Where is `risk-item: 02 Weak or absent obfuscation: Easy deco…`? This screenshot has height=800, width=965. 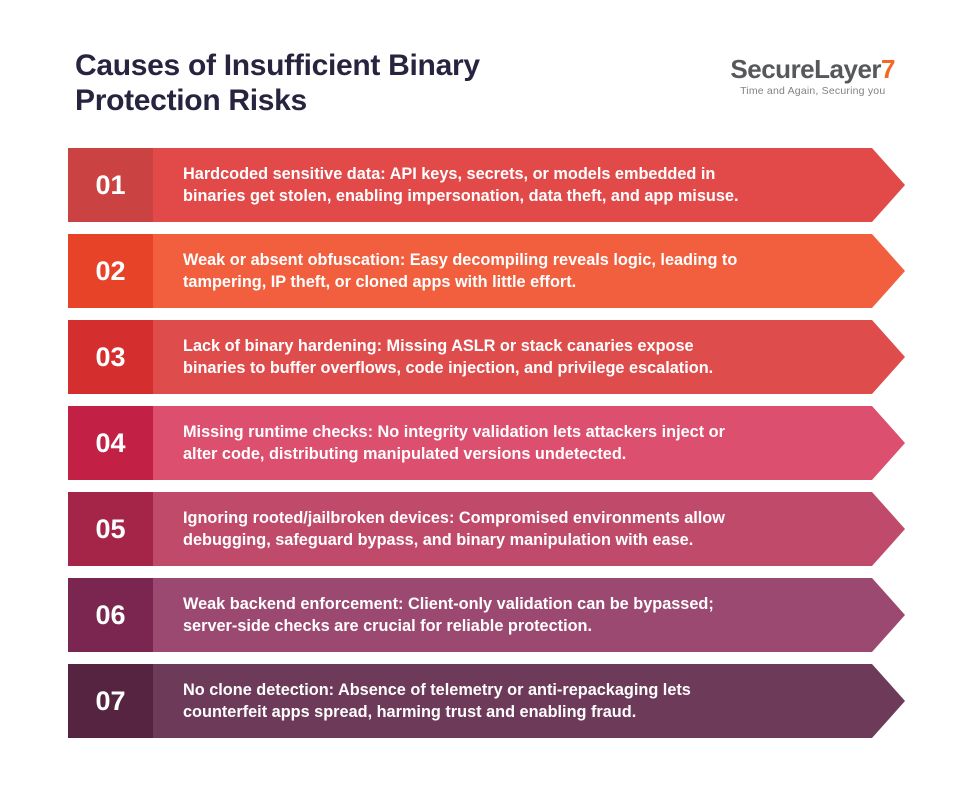
risk-item: 02 Weak or absent obfuscation: Easy deco… is located at coordinates (486, 271).